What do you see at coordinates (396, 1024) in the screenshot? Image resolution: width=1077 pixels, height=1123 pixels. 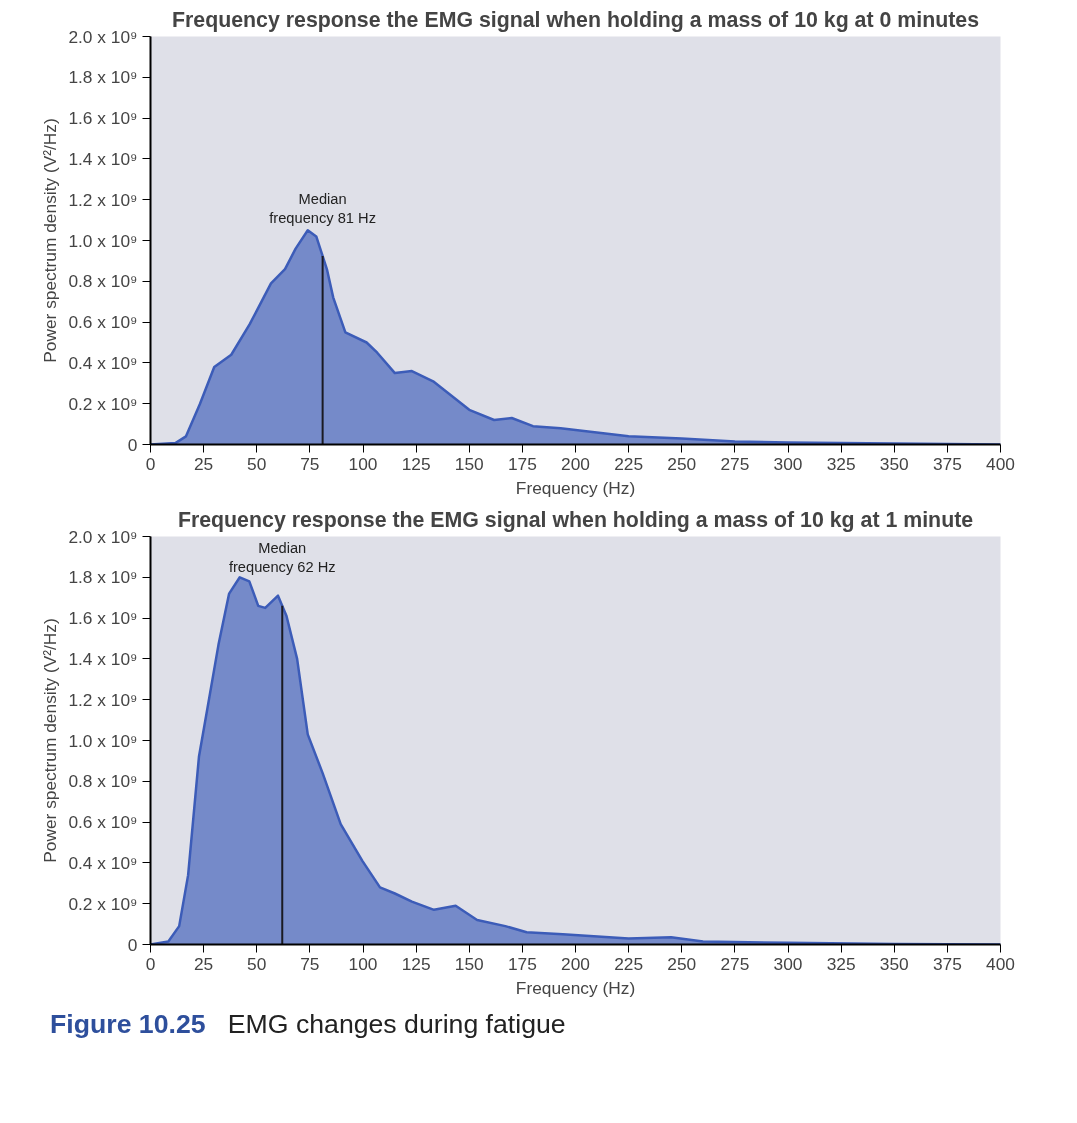 I see `text: EMG changes during fatigue` at bounding box center [396, 1024].